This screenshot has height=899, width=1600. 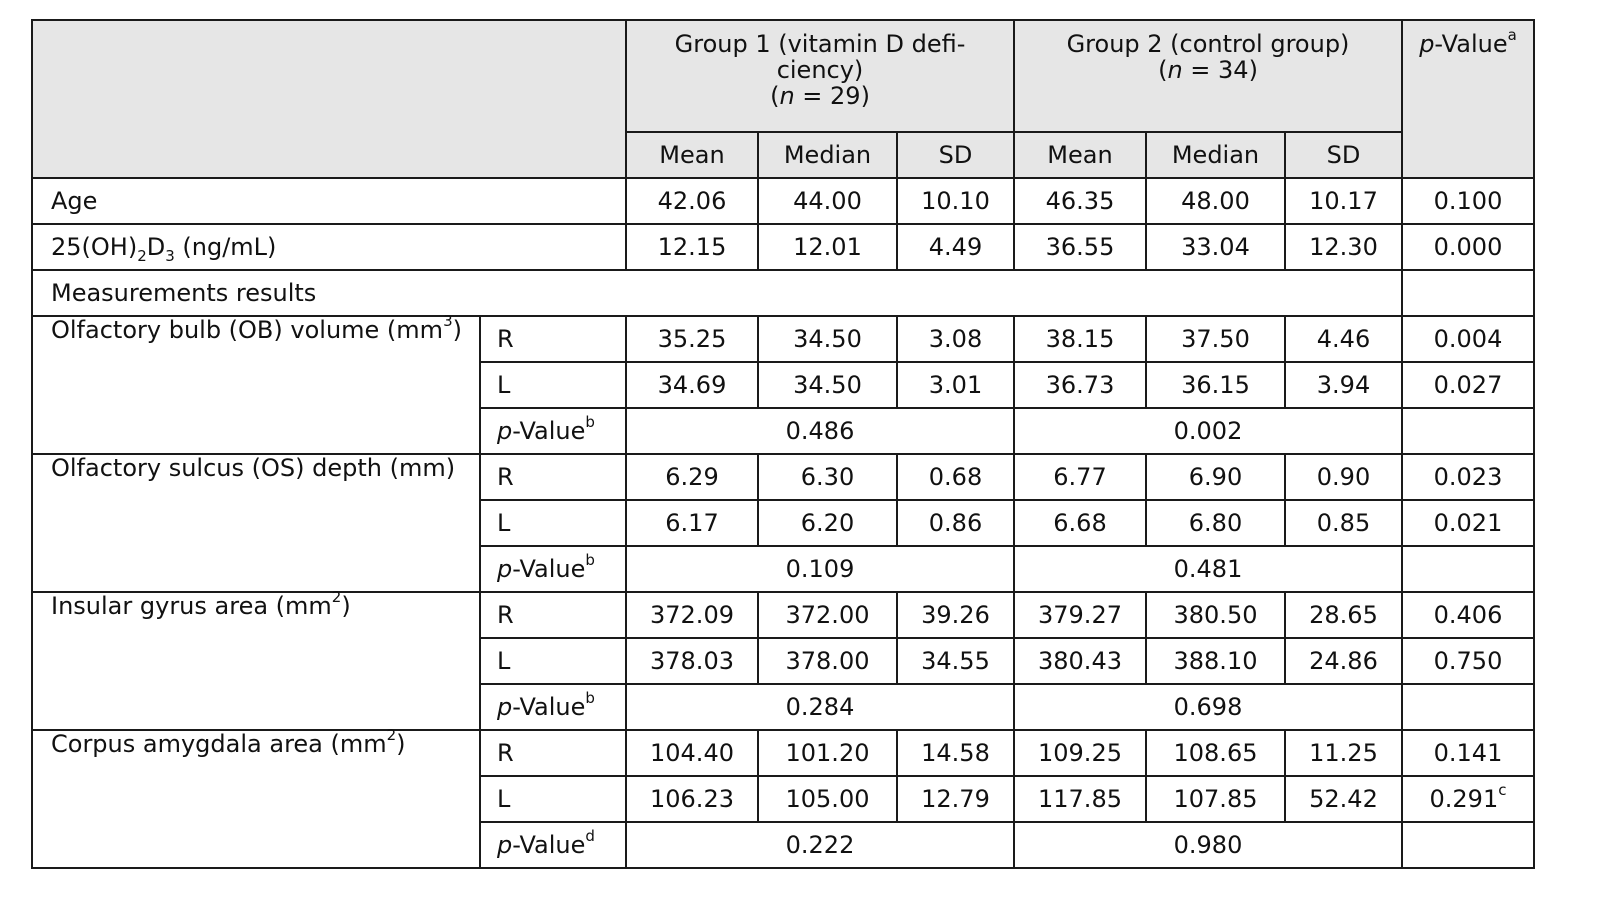 I want to click on cell: 6.80, so click(x=1215, y=523).